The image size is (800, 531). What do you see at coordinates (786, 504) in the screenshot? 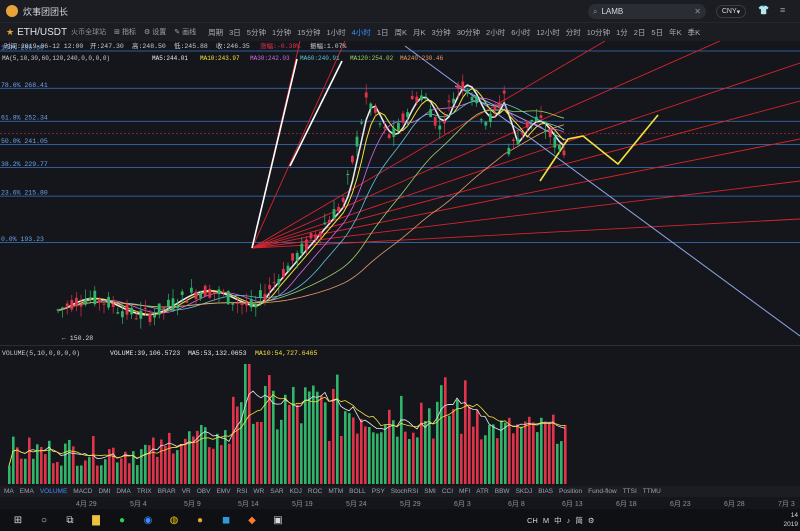
I see `date-label: 7月 3` at bounding box center [786, 504].